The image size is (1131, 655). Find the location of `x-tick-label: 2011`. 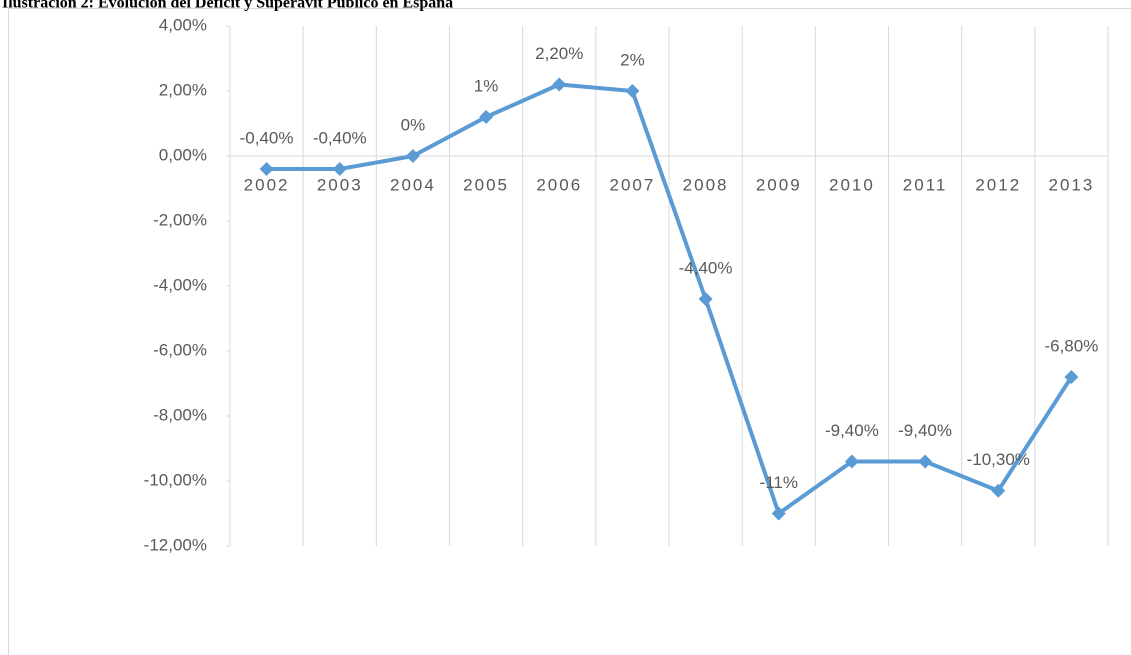

x-tick-label: 2011 is located at coordinates (925, 184).